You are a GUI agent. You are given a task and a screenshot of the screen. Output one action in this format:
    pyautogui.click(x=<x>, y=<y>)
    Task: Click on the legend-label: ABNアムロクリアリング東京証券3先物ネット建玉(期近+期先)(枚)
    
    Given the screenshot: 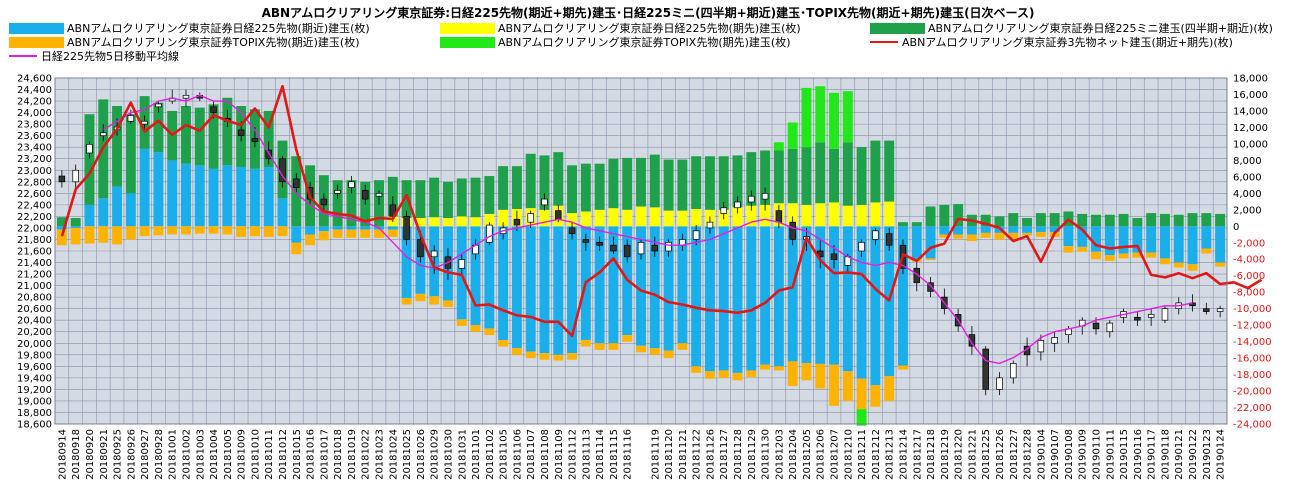 What is the action you would take?
    pyautogui.click(x=1067, y=42)
    